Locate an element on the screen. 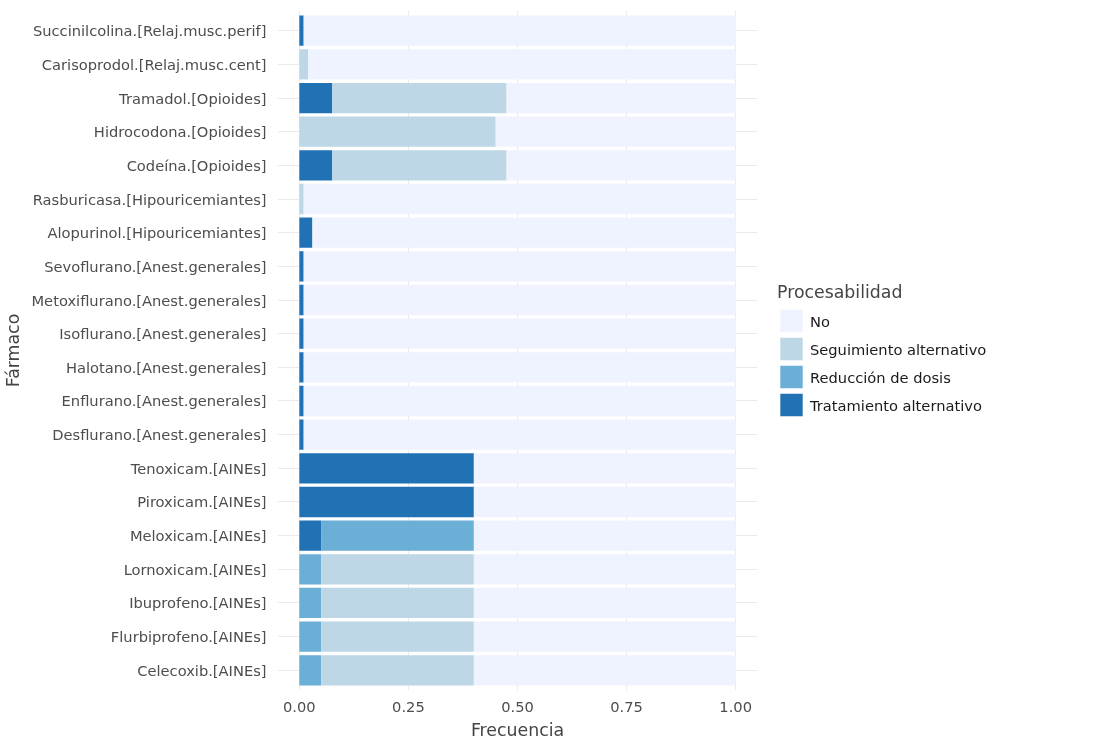 The width and height of the screenshot is (1114, 753). y-tick-label: Isoflurano.[Anest.generales] is located at coordinates (163, 334).